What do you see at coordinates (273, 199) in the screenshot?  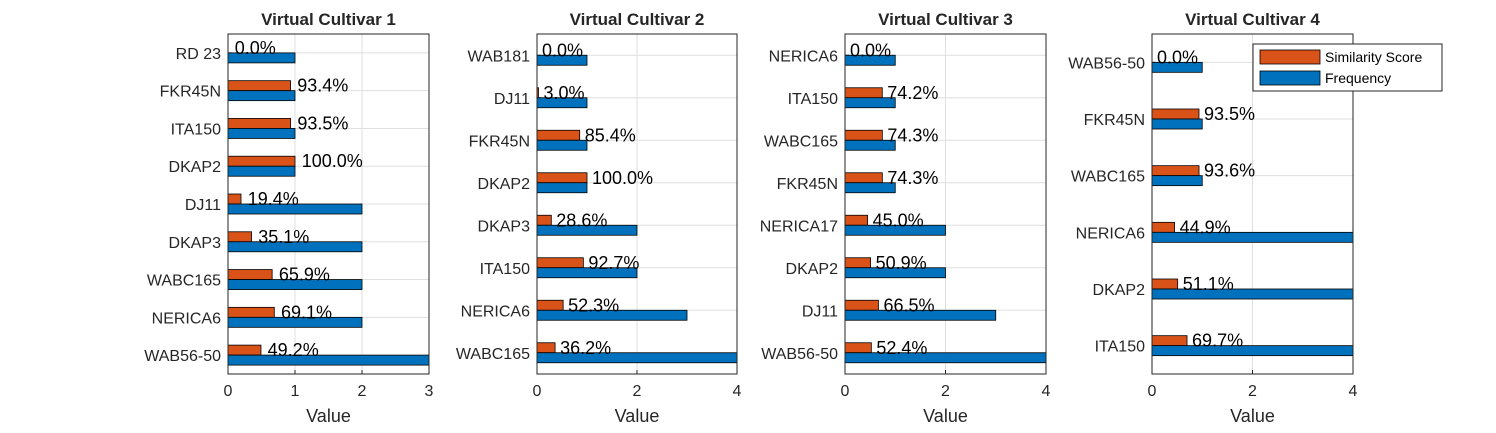 I see `panel-1-data-label: 19.4%` at bounding box center [273, 199].